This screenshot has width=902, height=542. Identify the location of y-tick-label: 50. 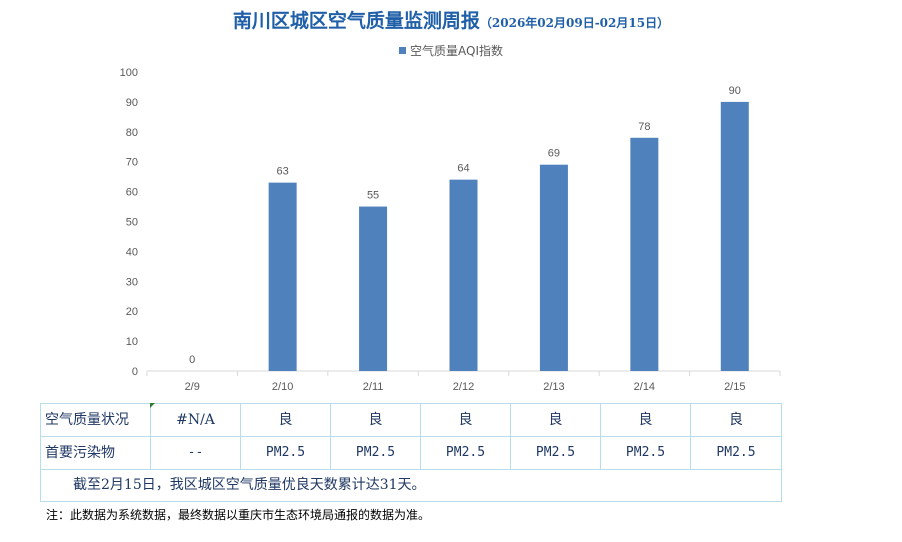
(132, 223).